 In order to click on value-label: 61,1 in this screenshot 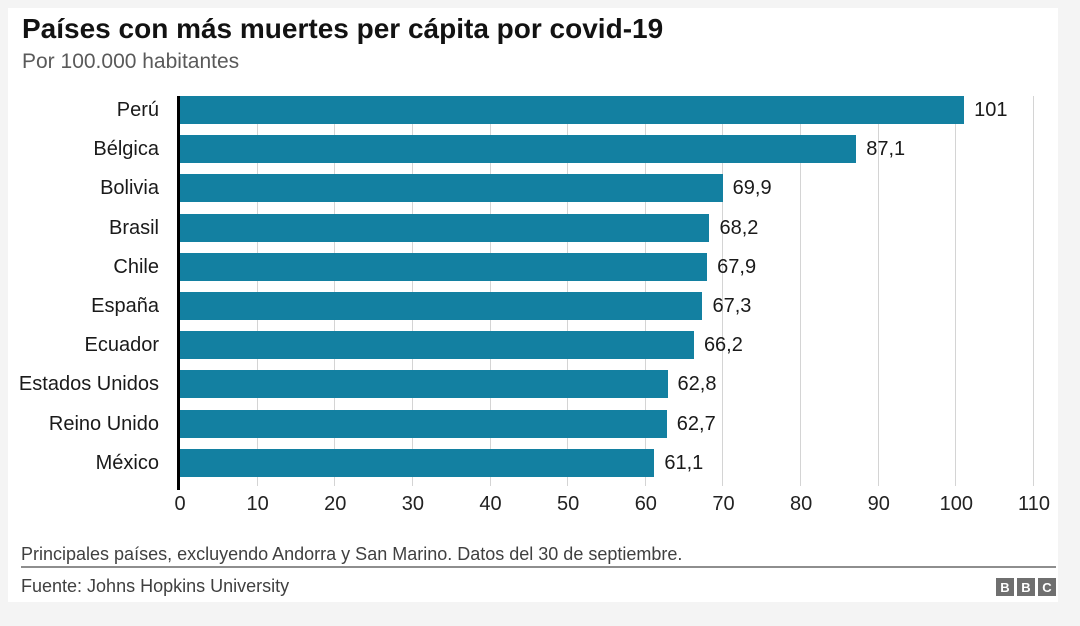, I will do `click(684, 463)`.